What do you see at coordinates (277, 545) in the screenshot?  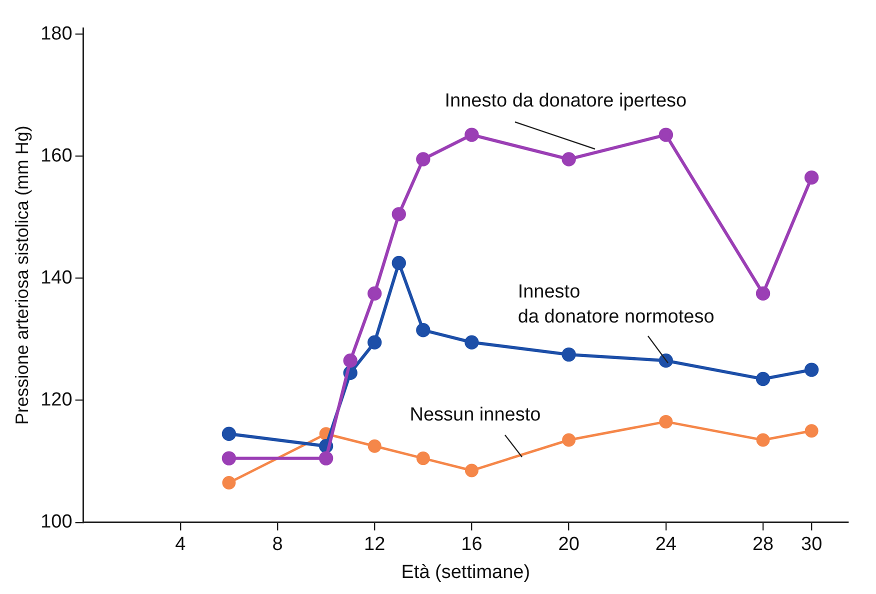 I see `x-tick-label: 8` at bounding box center [277, 545].